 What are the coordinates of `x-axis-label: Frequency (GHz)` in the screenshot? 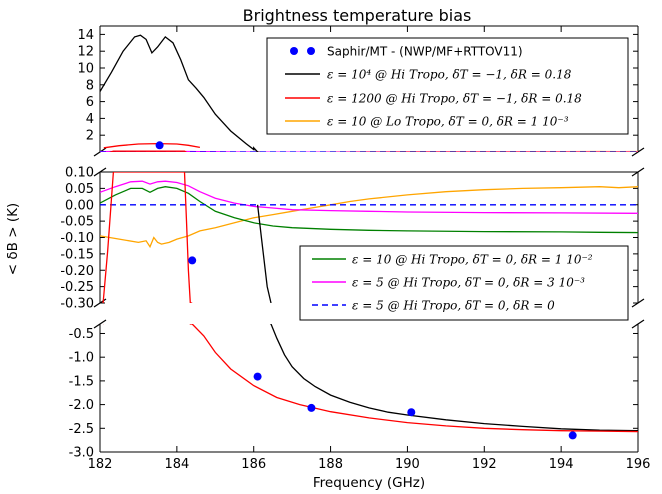 It's located at (369, 483).